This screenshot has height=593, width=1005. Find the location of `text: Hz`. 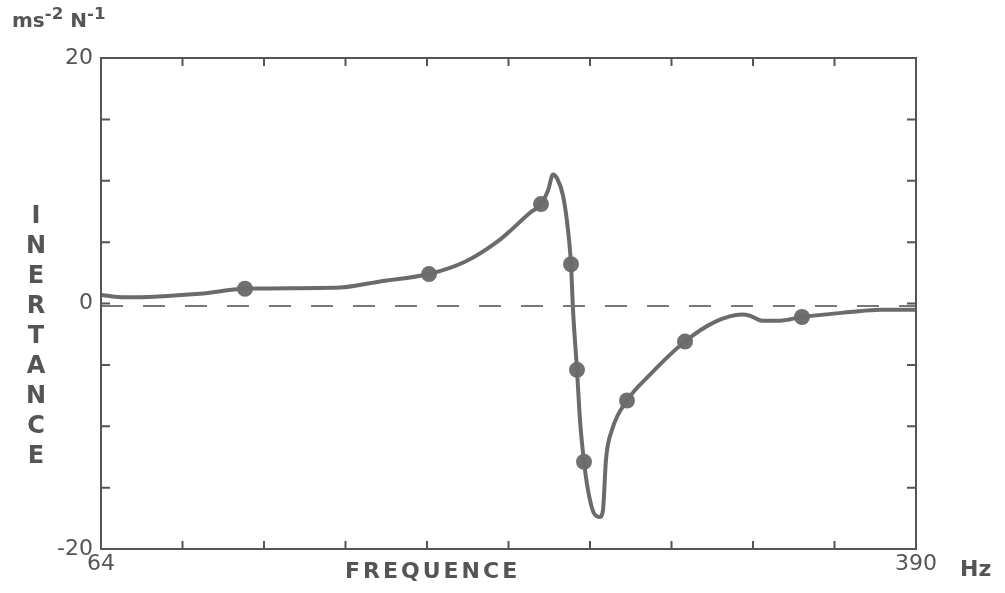

text: Hz is located at coordinates (976, 568).